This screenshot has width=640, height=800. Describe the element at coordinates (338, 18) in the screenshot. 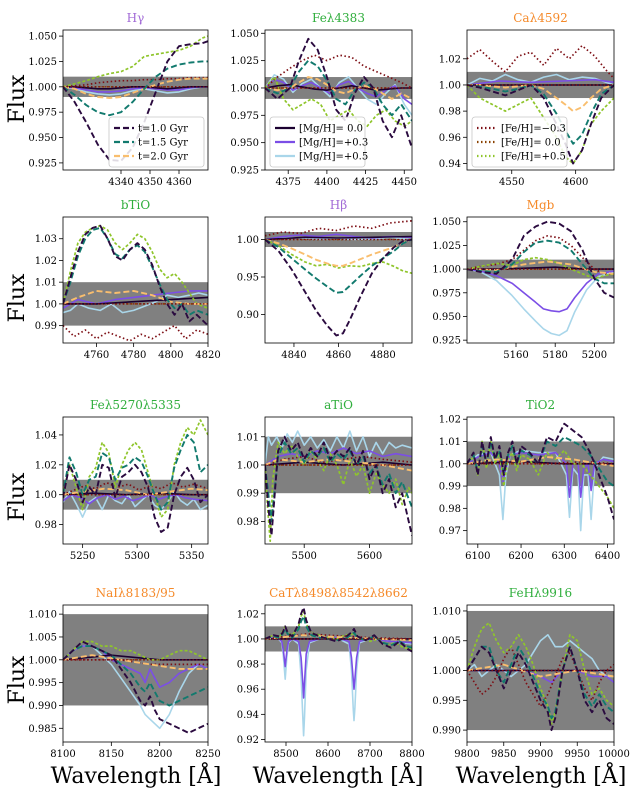

I see `panel-title: Feλ4383` at that location.